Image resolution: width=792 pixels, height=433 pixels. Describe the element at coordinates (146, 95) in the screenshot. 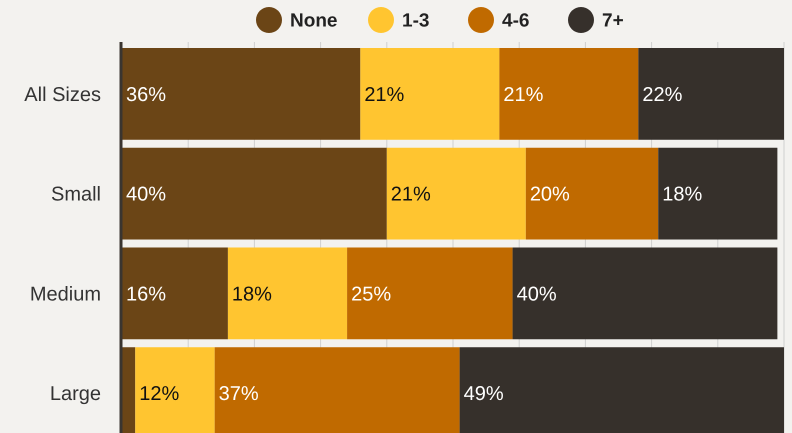

I see `data-label: 36%` at that location.